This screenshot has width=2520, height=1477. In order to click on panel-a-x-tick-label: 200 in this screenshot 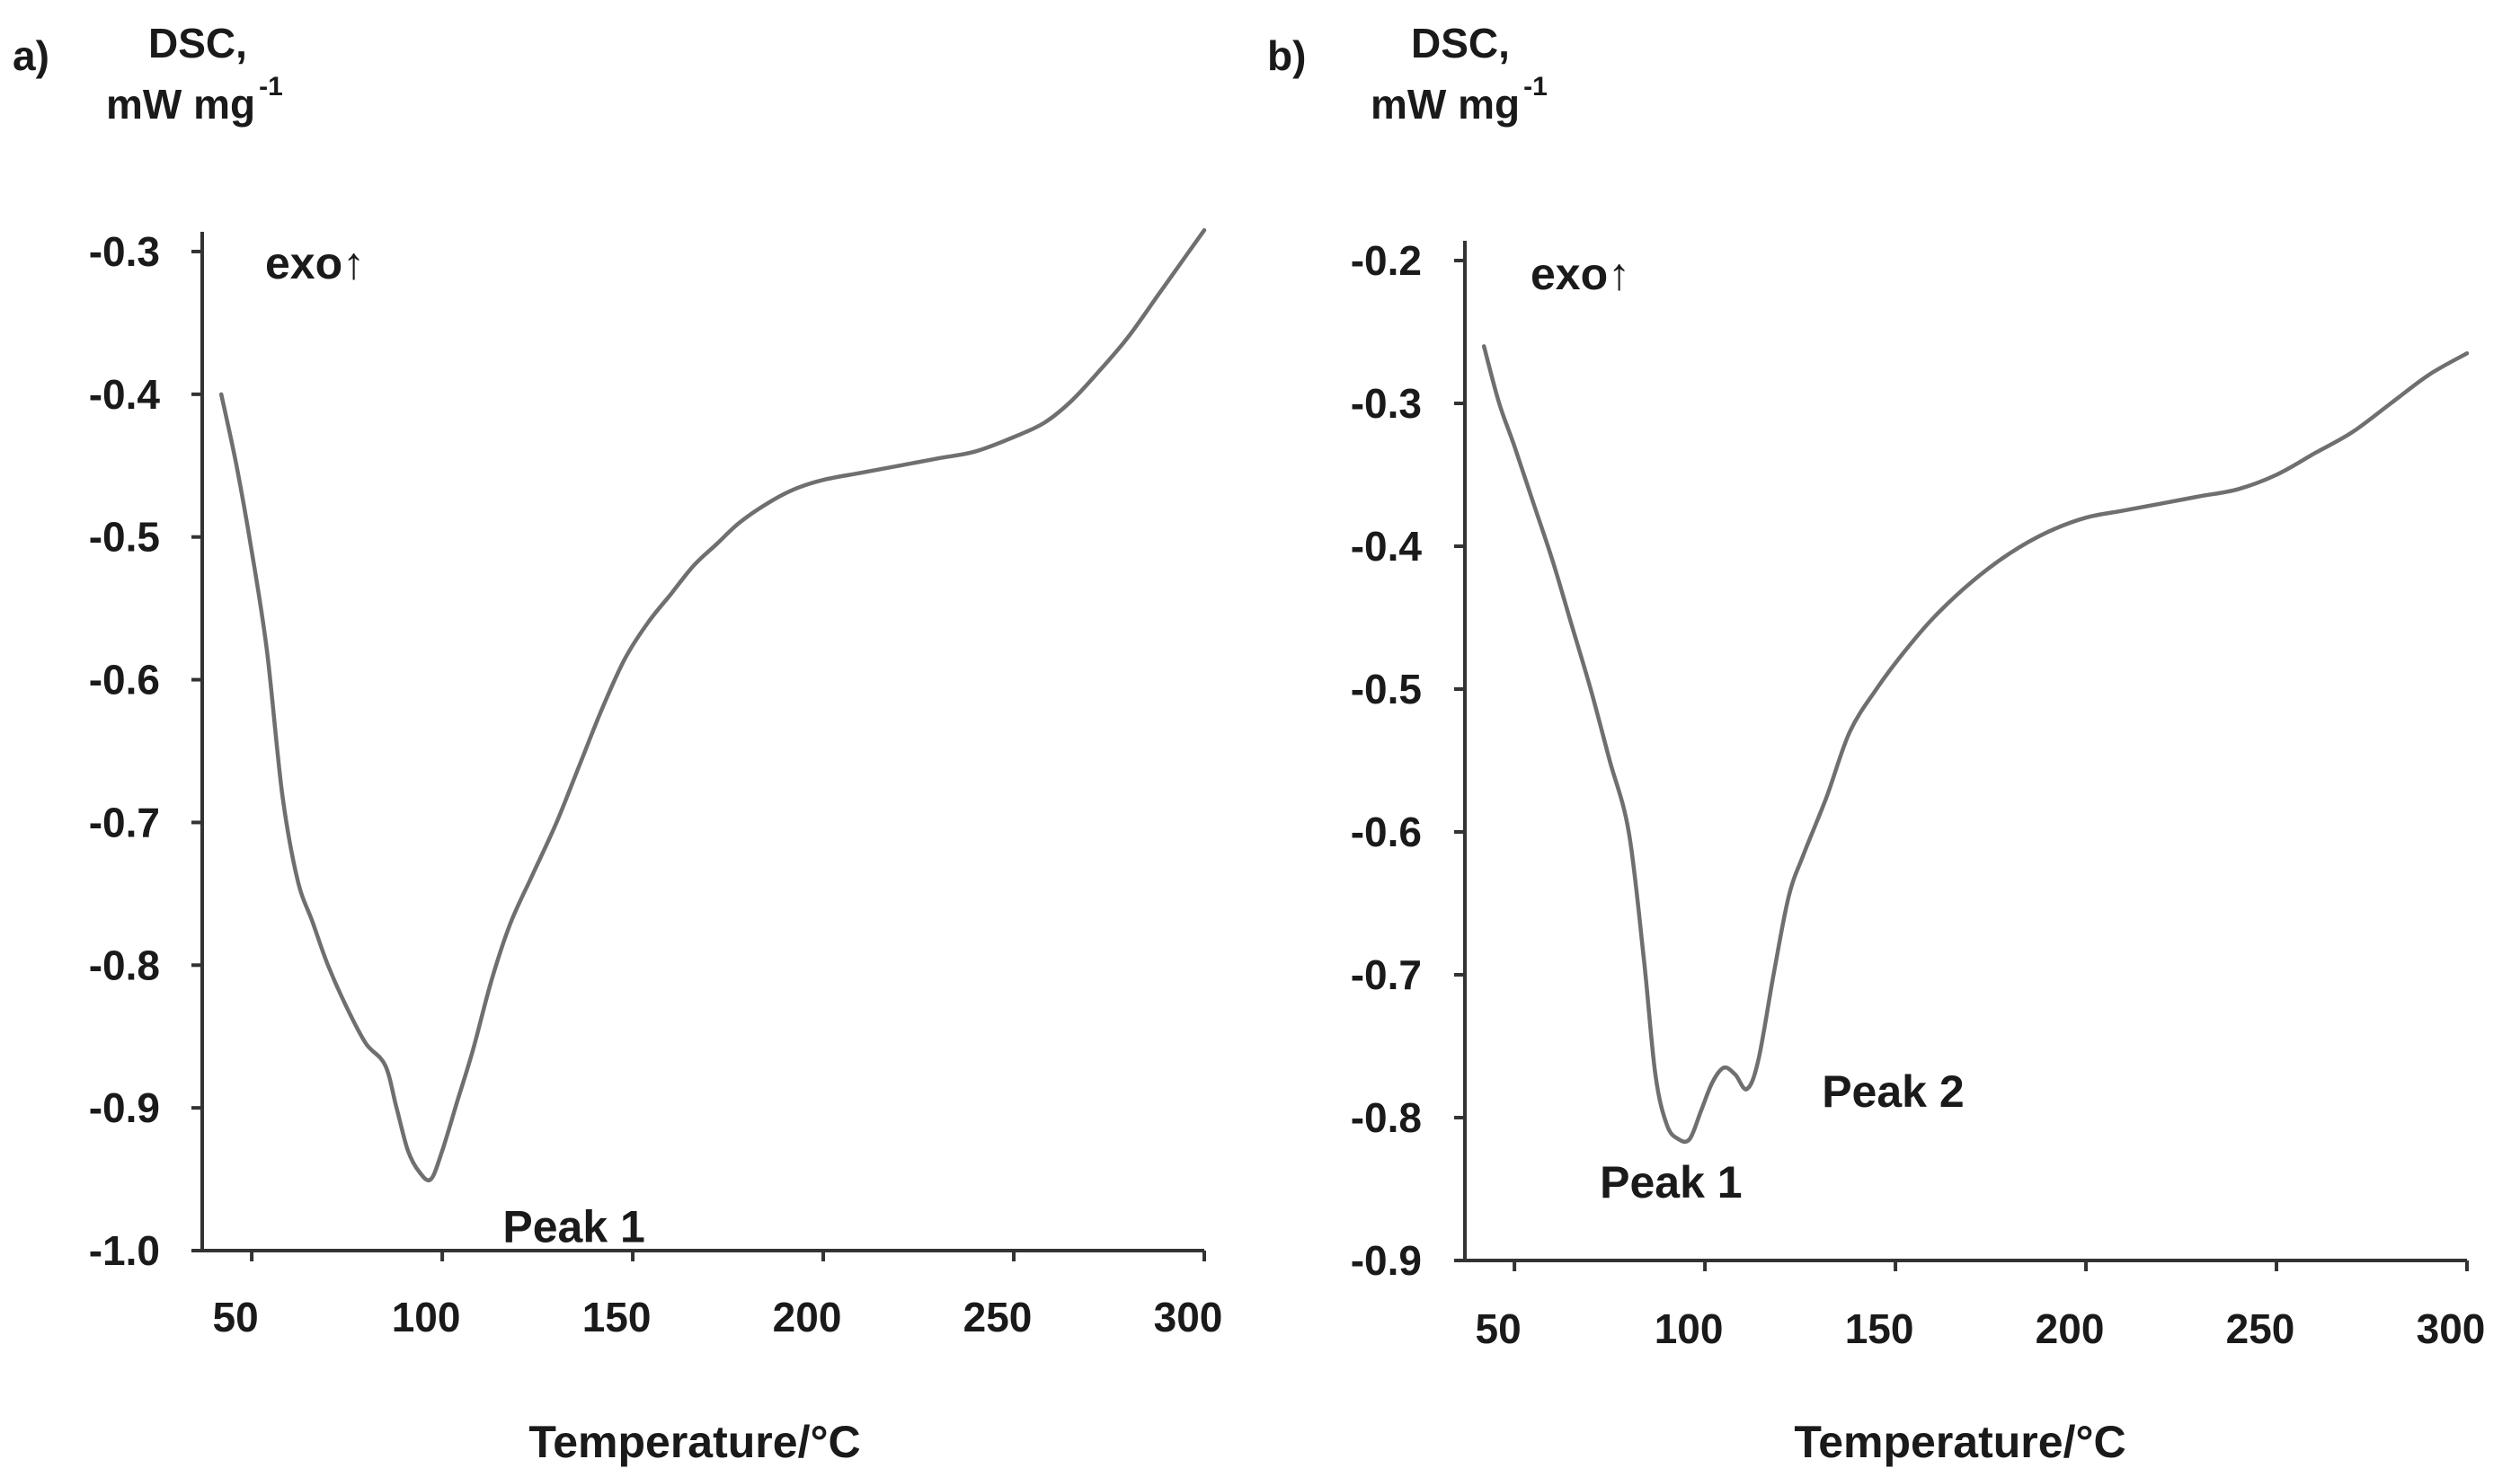, I will do `click(807, 1317)`.